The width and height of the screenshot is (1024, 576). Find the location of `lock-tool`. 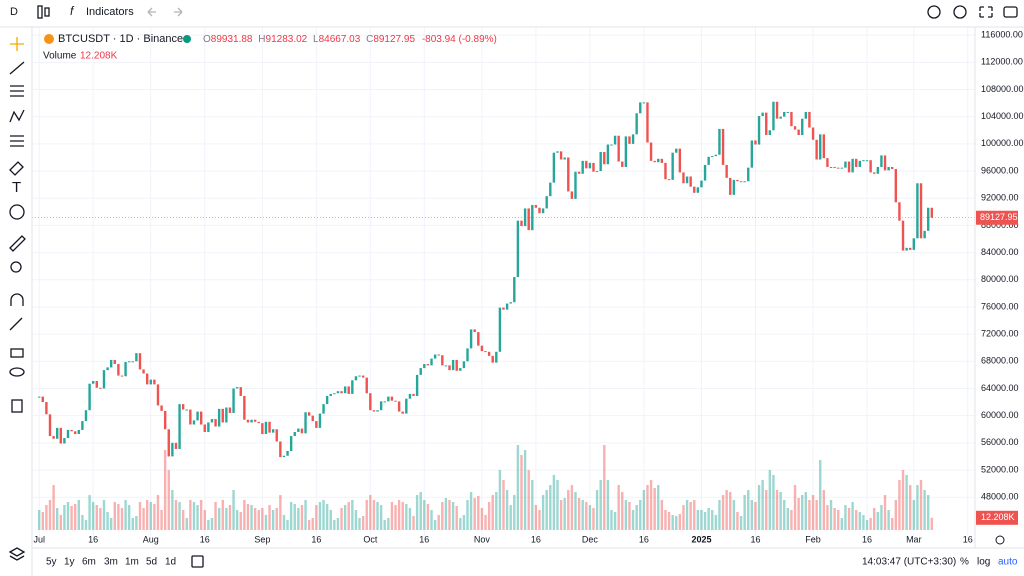

lock-tool is located at coordinates (17, 353).